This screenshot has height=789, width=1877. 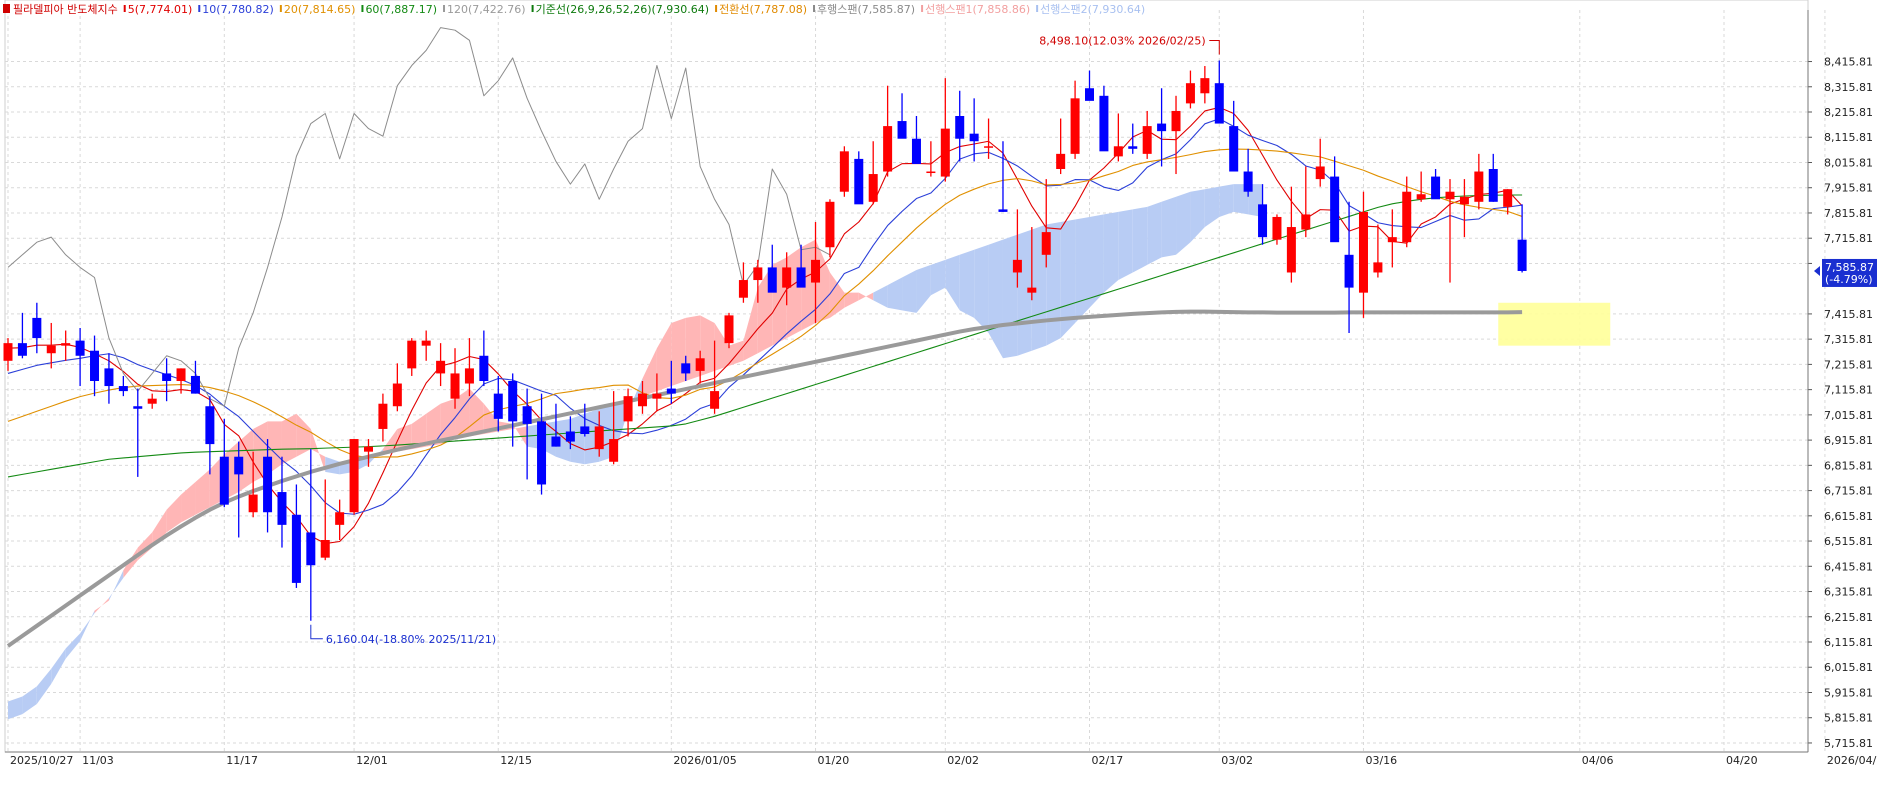 I want to click on x-tick-label: 02/02, so click(x=963, y=760).